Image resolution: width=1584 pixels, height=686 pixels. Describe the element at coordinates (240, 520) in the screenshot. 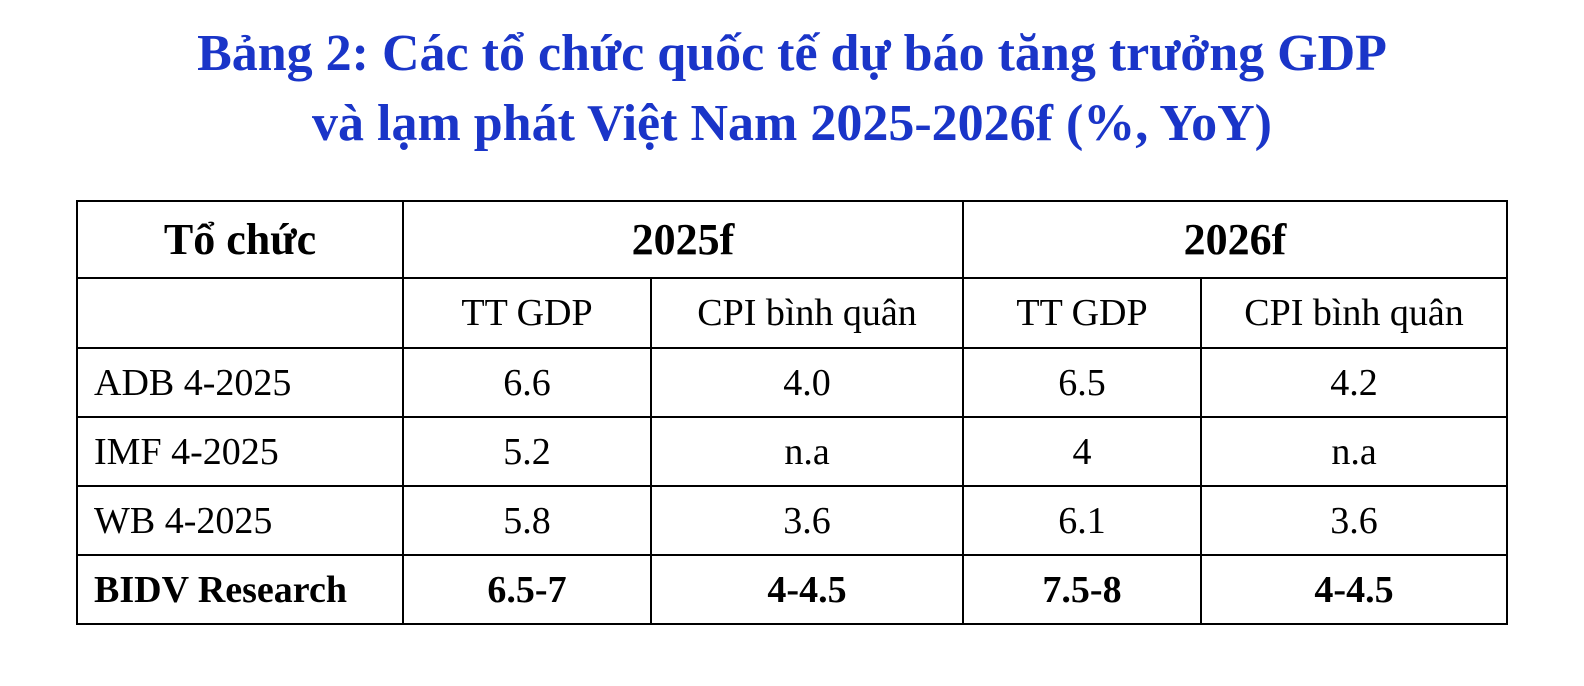

I see `org-cell: WB 4-2025` at that location.